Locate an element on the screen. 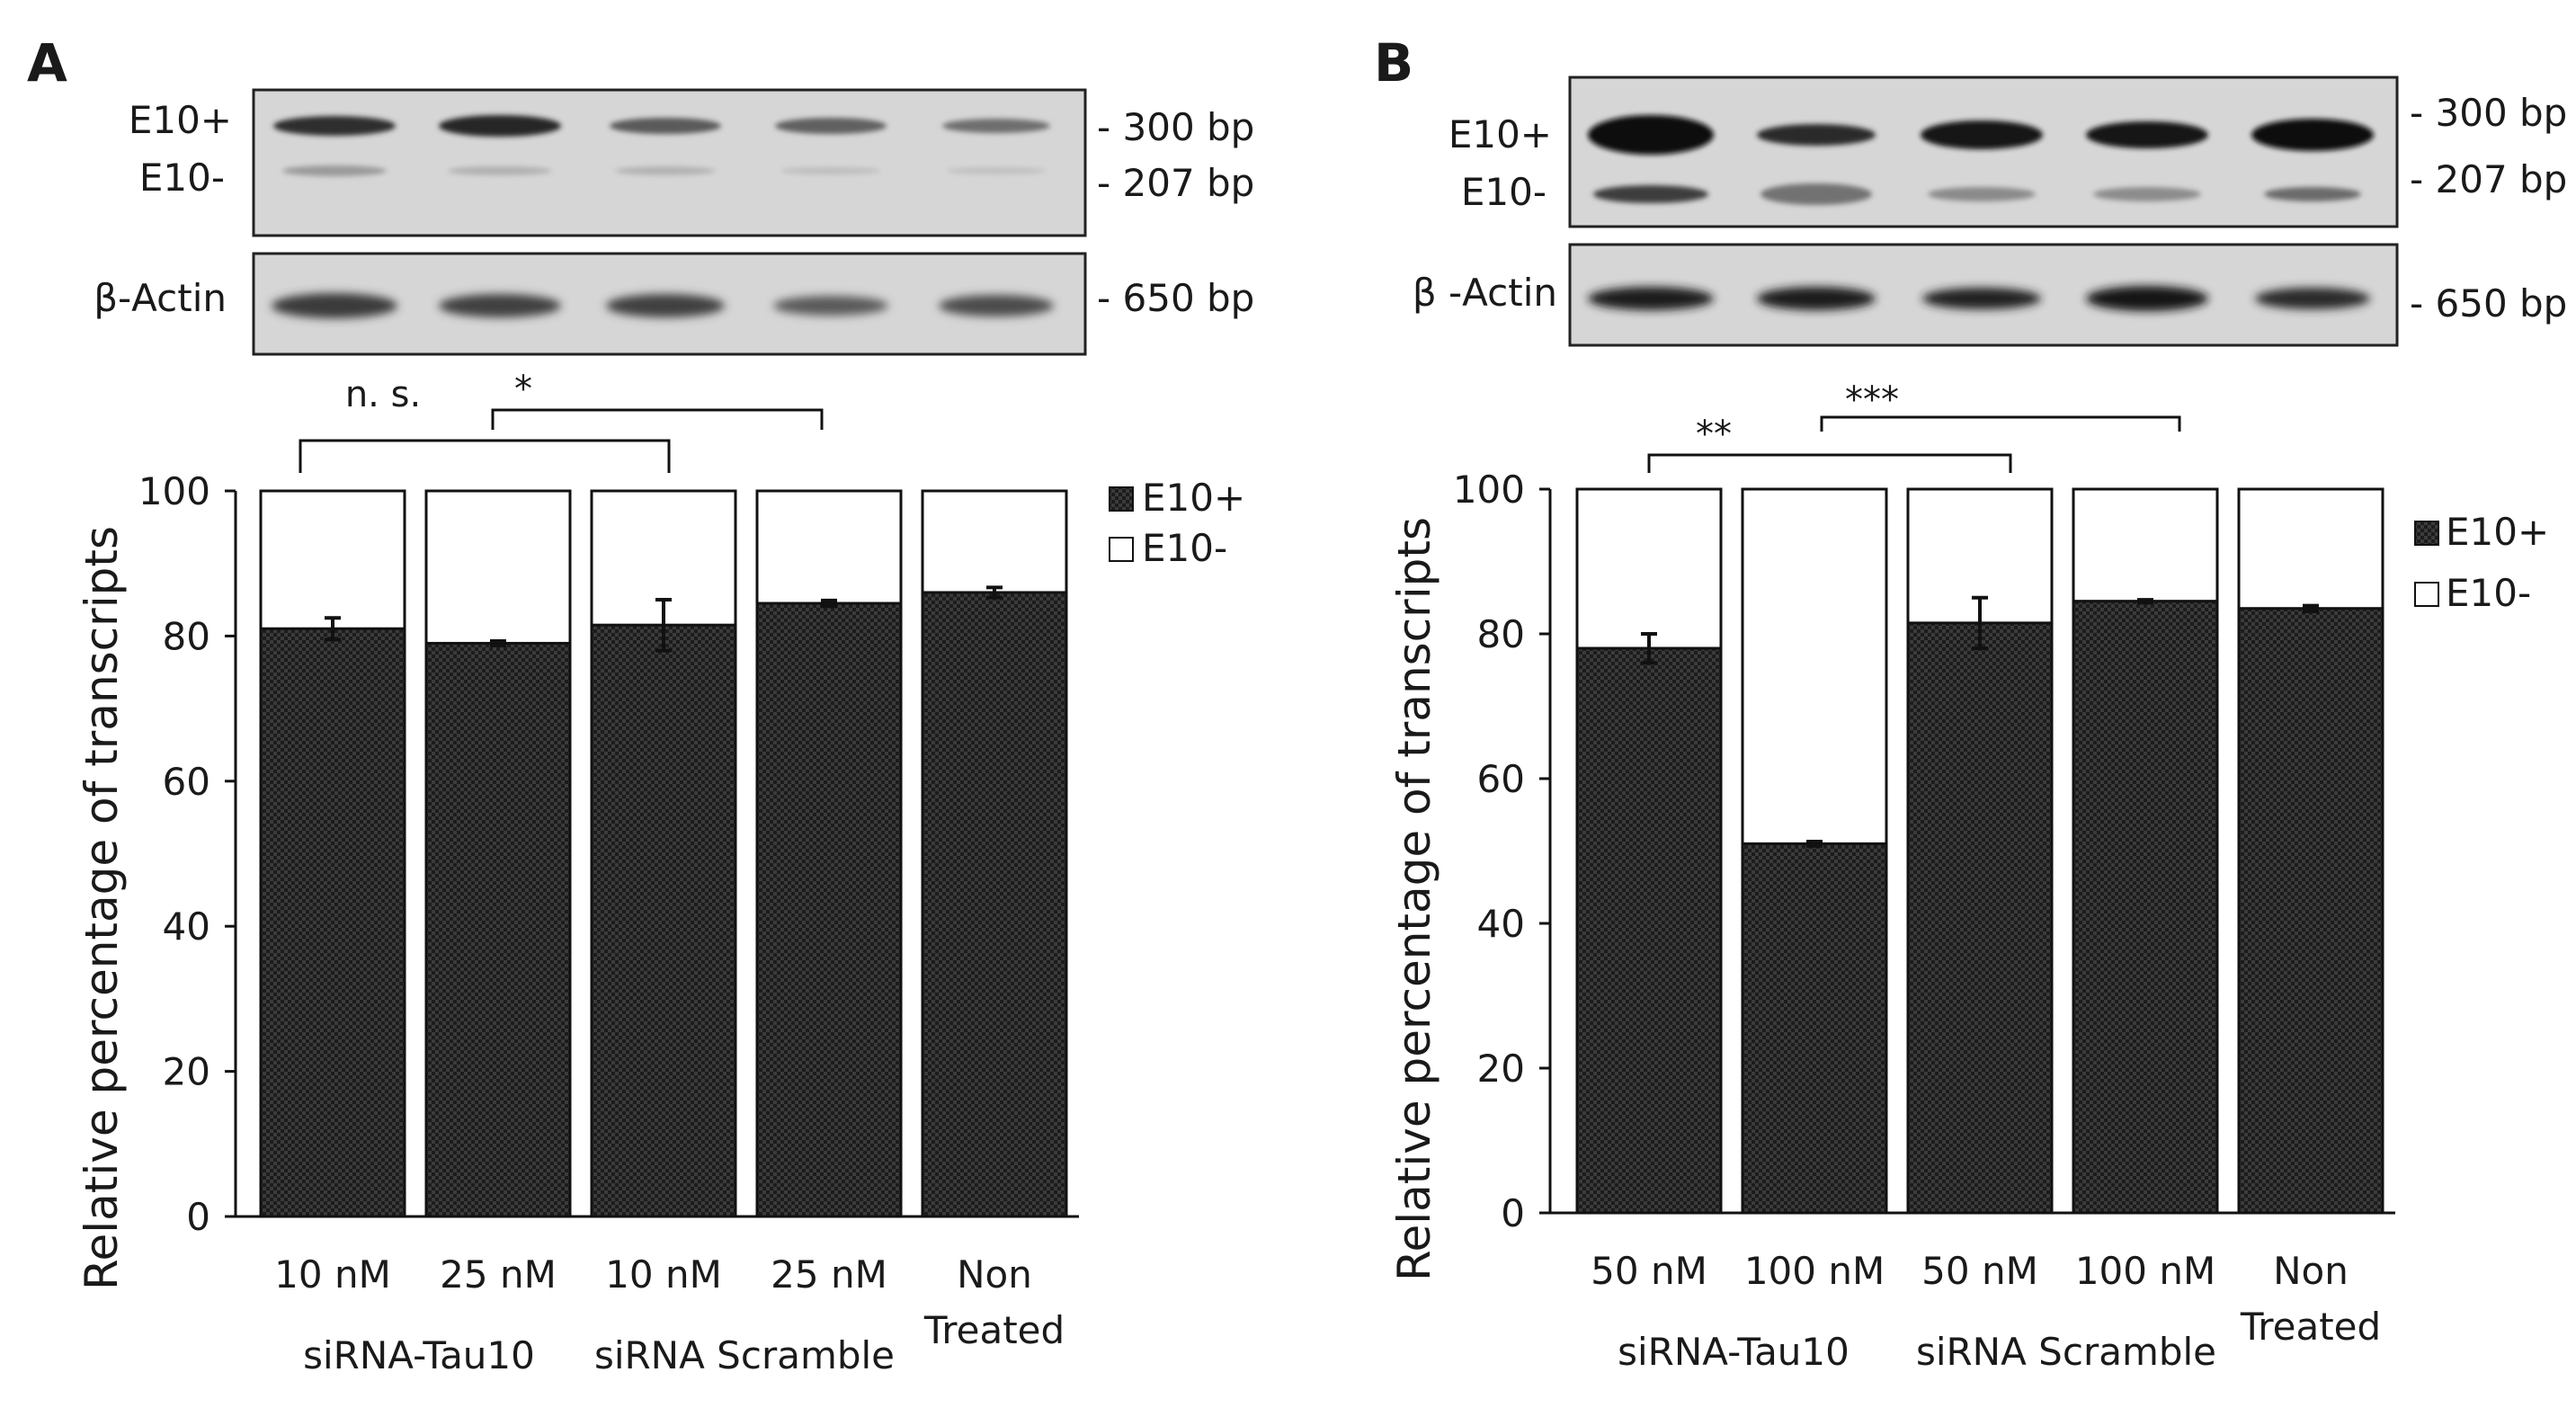  chart-b-sig-bracket-2star is located at coordinates (1830, 463).